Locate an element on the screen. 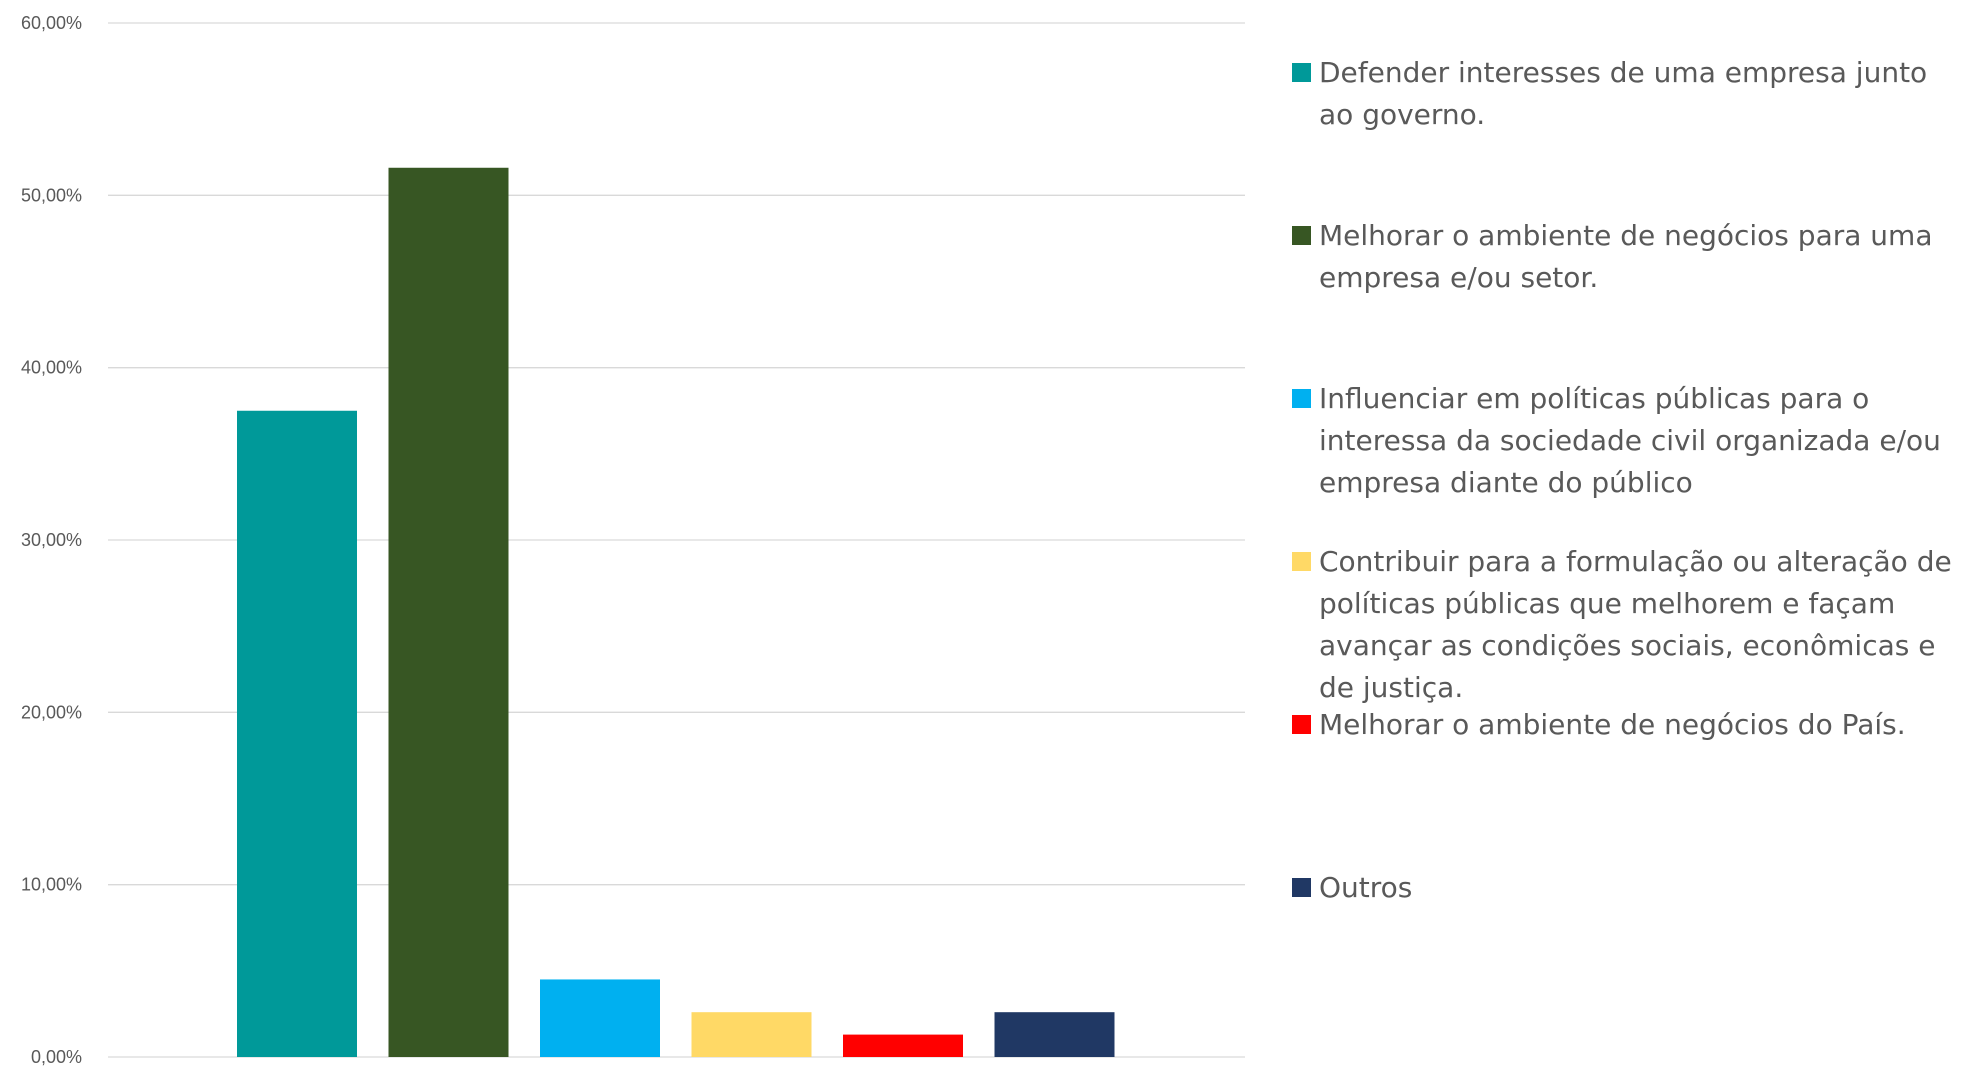 The height and width of the screenshot is (1068, 1972). legend-item: Melhorar o ambiente de negócios do País. is located at coordinates (1630, 725).